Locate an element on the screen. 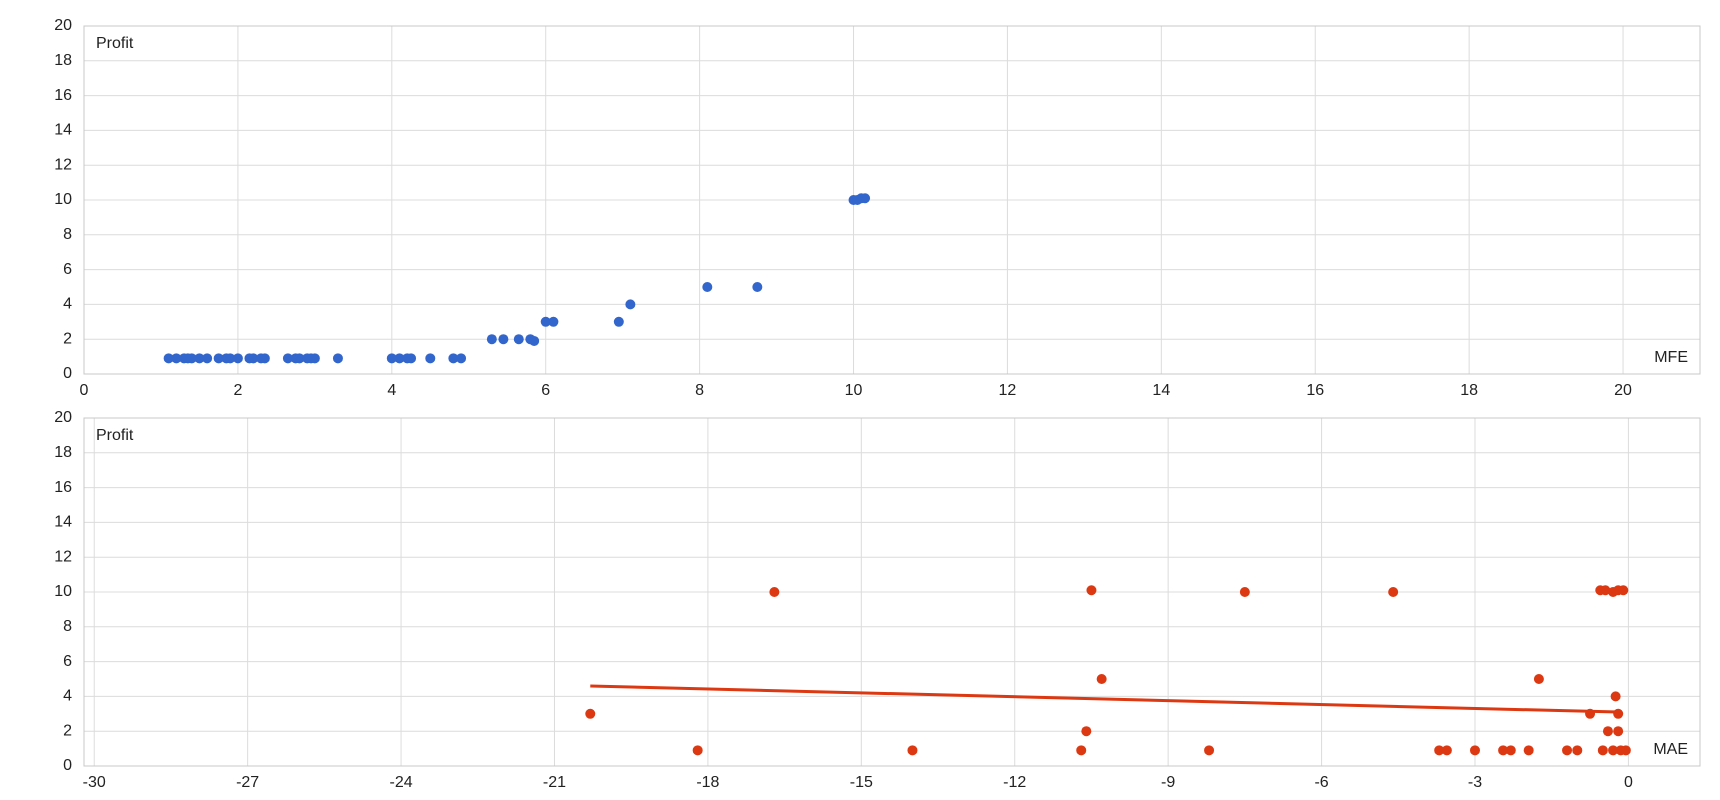 Image resolution: width=1720 pixels, height=800 pixels. x-tick-label: -18 is located at coordinates (707, 782).